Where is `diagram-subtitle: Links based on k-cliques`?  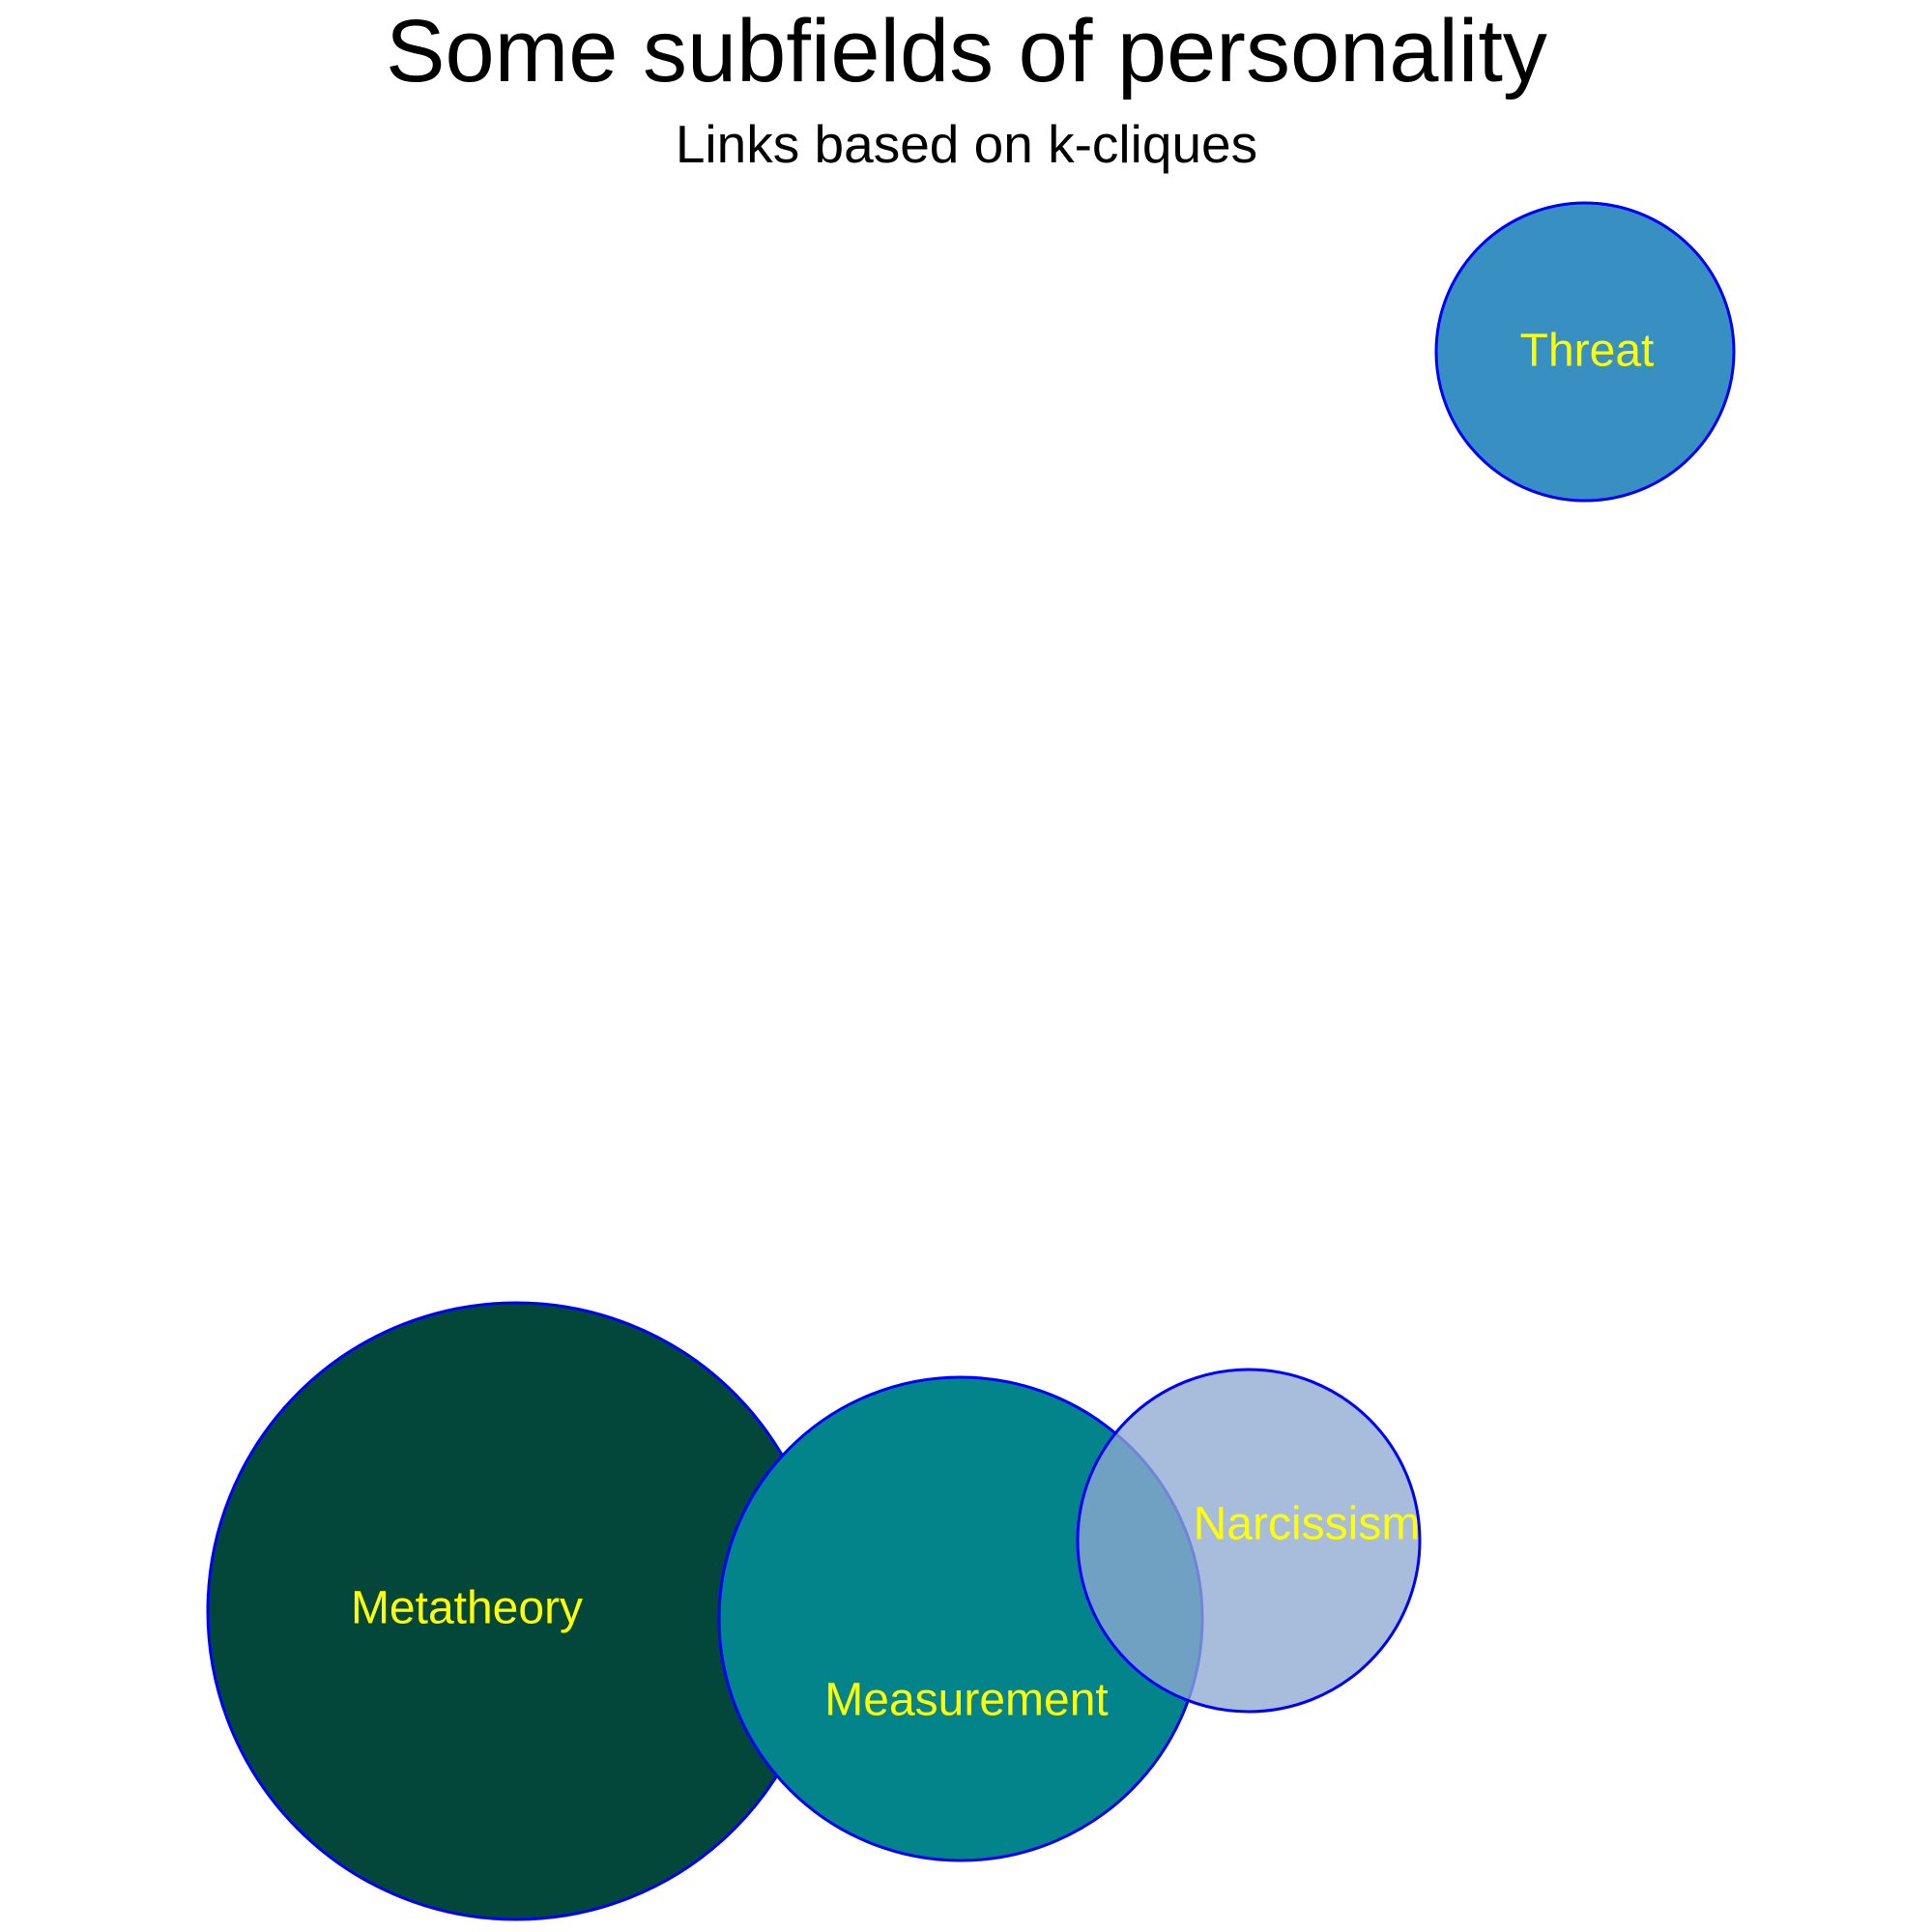 diagram-subtitle: Links based on k-cliques is located at coordinates (966, 144).